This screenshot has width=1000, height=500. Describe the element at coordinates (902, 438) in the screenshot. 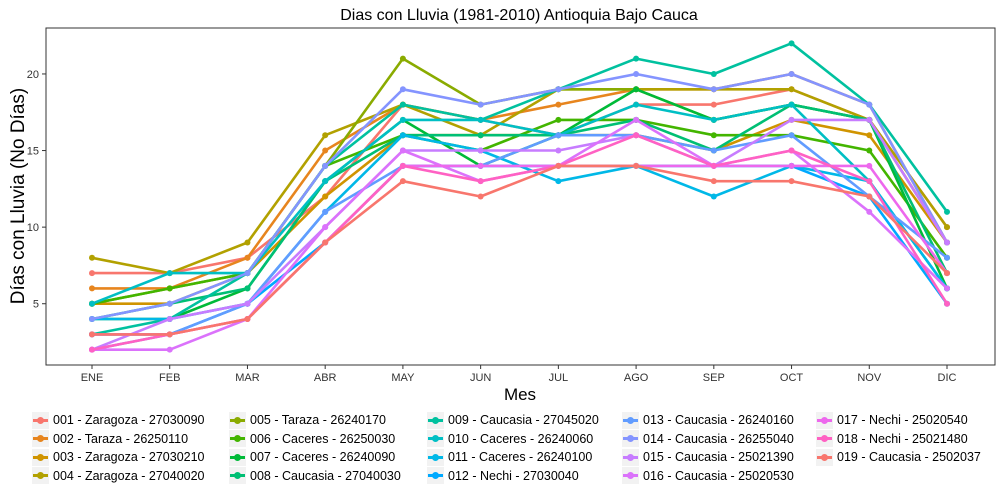

I see `legend-label: 018 - Nechi - 25021480` at that location.